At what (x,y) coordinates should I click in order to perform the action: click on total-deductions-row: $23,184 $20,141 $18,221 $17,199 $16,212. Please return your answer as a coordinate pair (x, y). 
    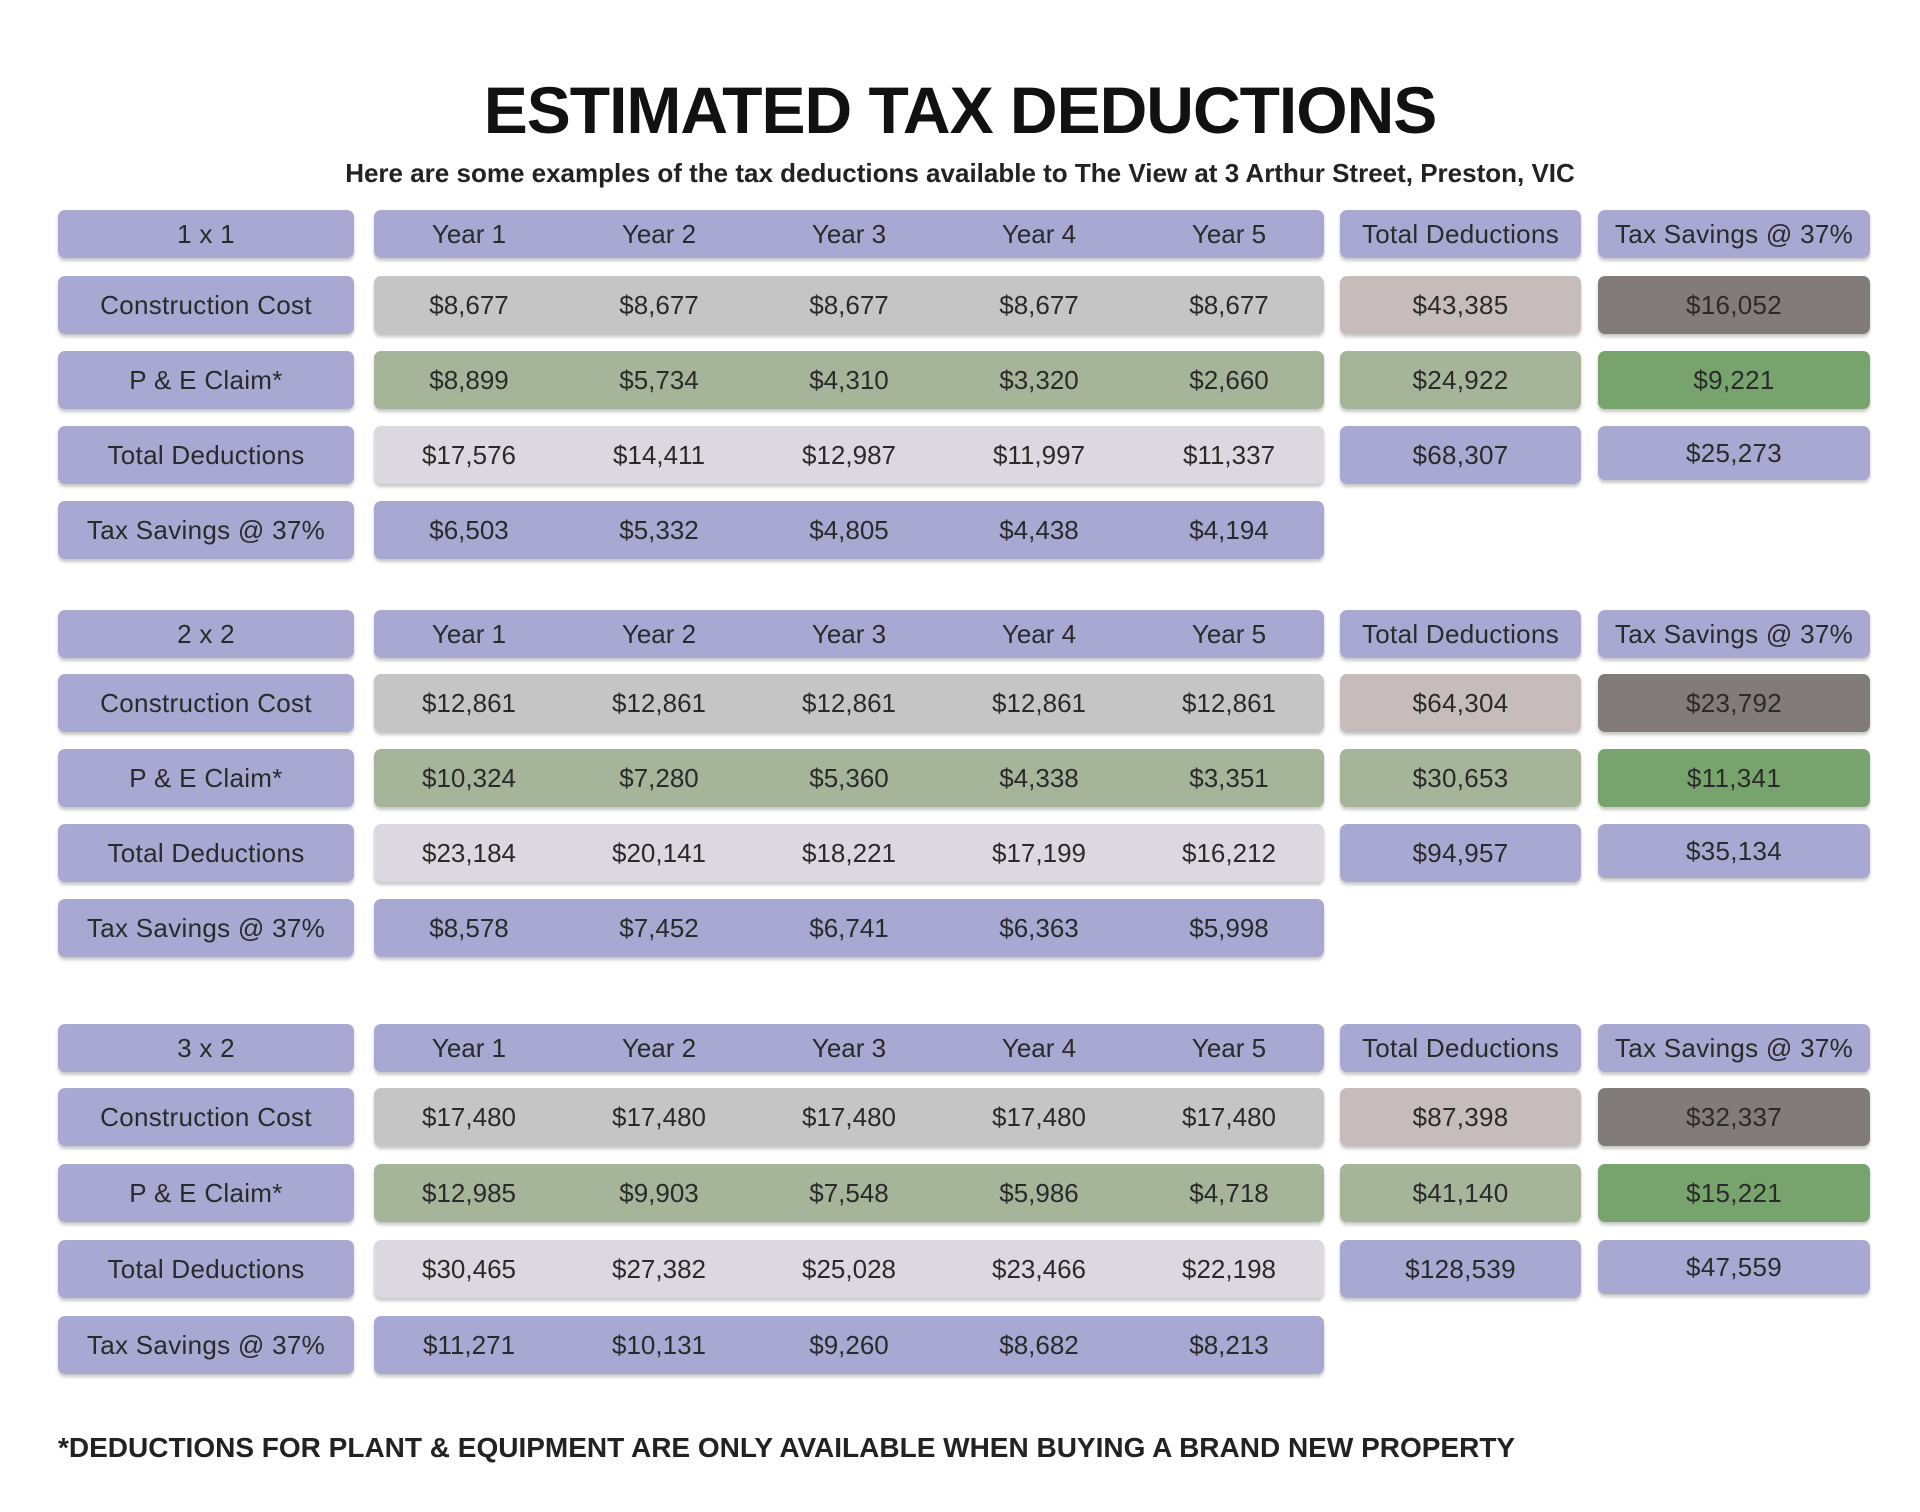
    Looking at the image, I should click on (849, 853).